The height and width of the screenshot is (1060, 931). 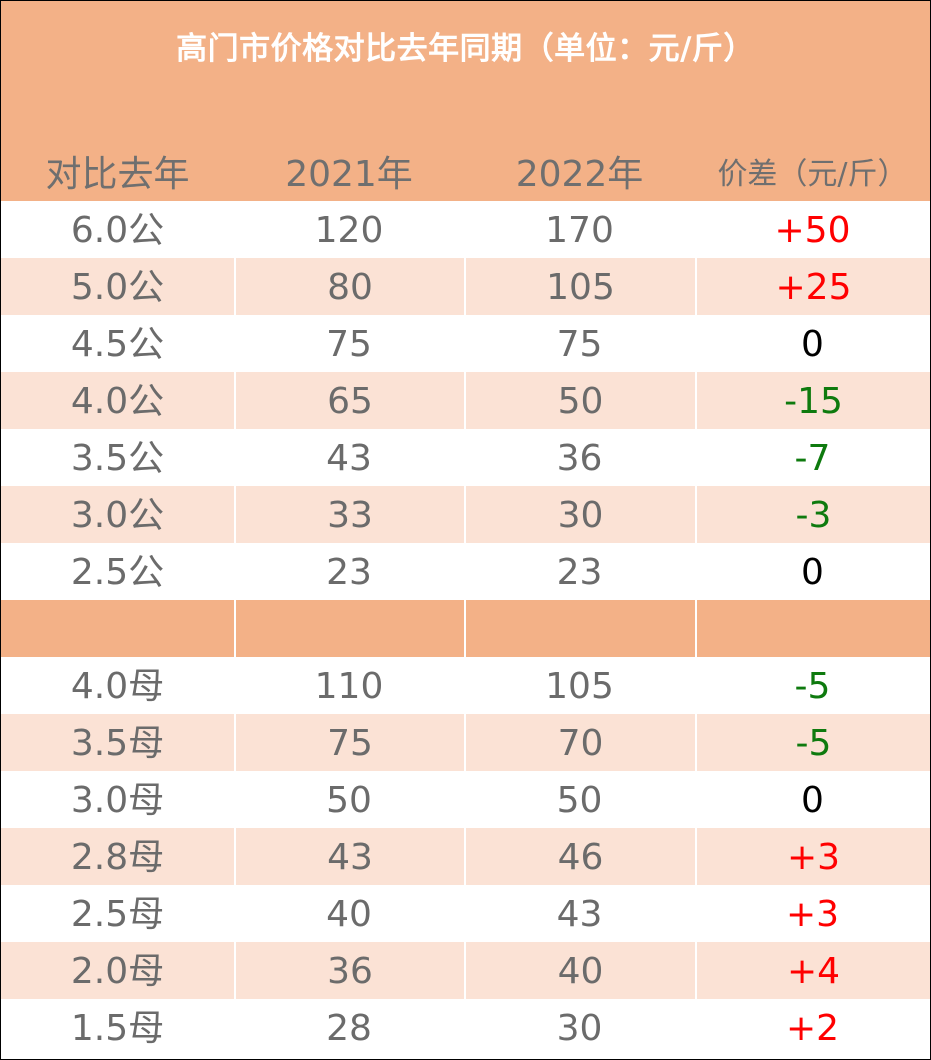 What do you see at coordinates (812, 970) in the screenshot?
I see `price-diff: +4` at bounding box center [812, 970].